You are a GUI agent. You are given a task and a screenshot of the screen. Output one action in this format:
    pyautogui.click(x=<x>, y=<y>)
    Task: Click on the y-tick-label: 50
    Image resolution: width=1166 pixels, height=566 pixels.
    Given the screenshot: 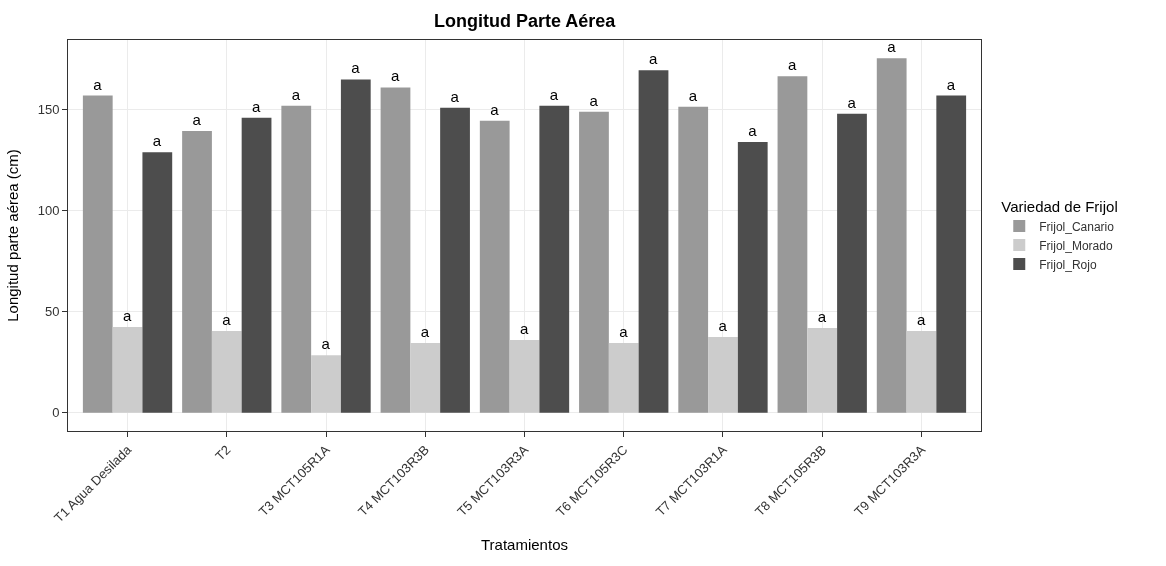 What is the action you would take?
    pyautogui.click(x=52, y=312)
    